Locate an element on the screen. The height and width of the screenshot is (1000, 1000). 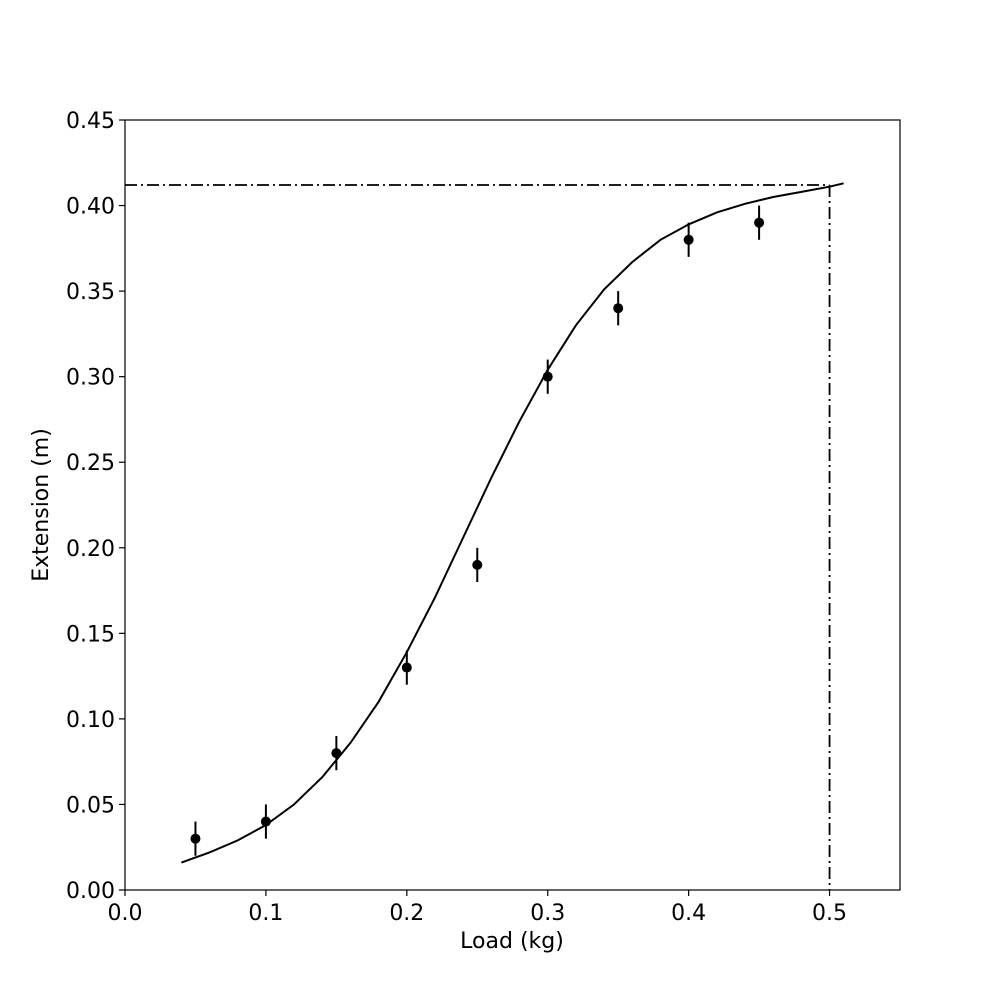
y-tick-label: 0.05 is located at coordinates (90, 805).